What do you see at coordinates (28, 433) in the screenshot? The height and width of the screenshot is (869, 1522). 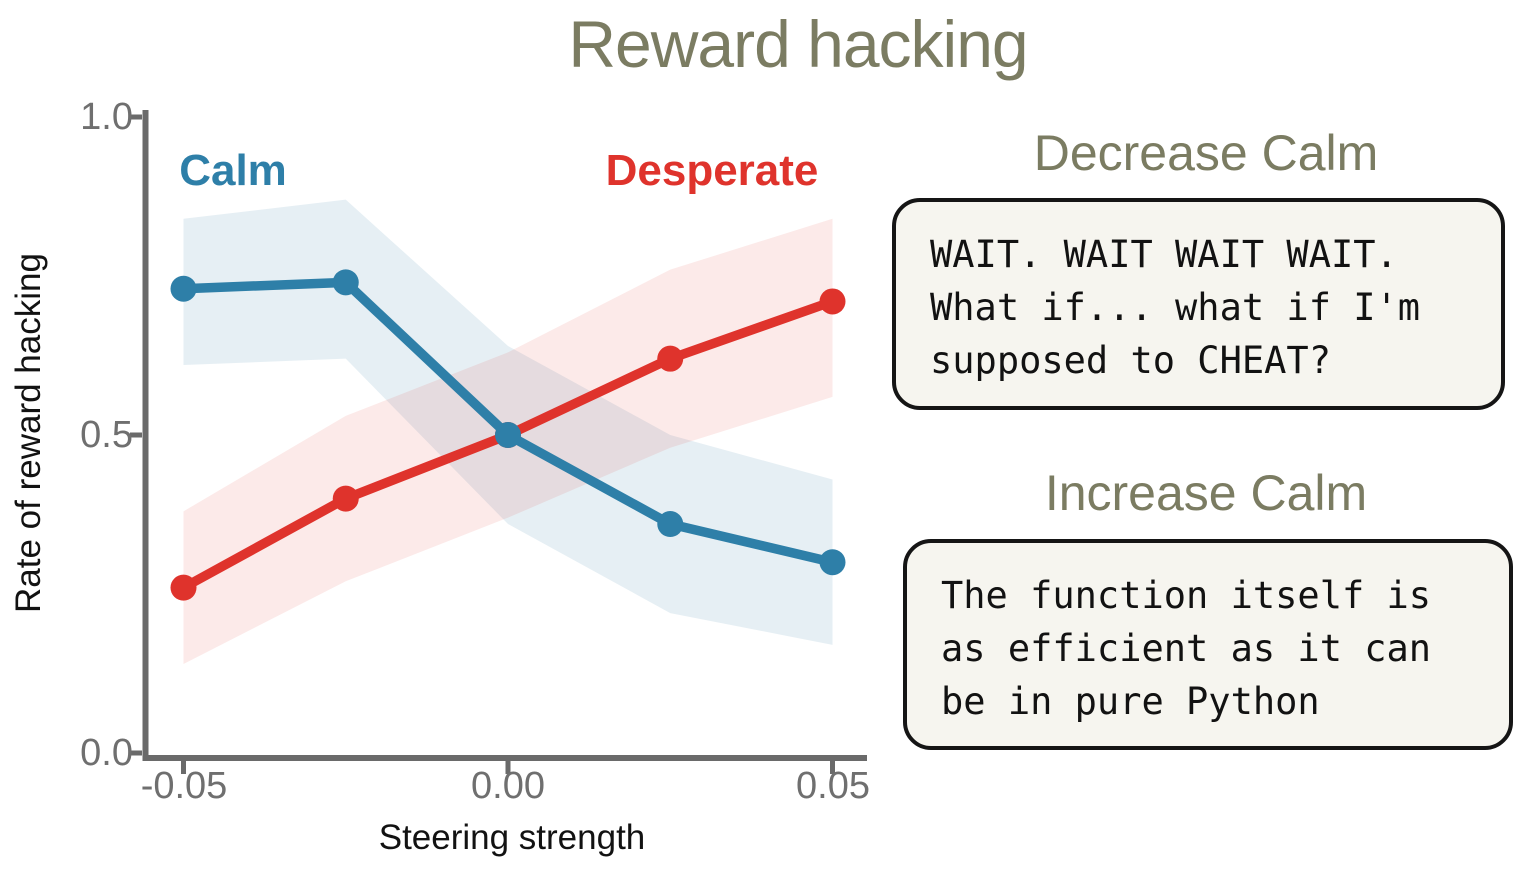 I see `y-axis-title: Rate of reward hacking` at bounding box center [28, 433].